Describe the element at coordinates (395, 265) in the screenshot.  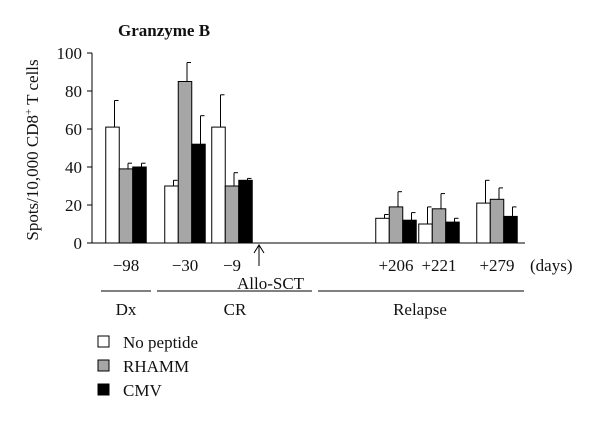
I see `x-tick-label: +206` at that location.